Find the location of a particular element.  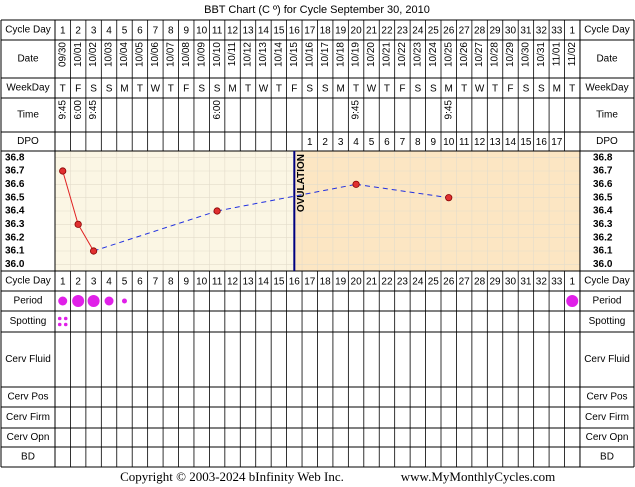

dpo-cell: 14 is located at coordinates (511, 142).